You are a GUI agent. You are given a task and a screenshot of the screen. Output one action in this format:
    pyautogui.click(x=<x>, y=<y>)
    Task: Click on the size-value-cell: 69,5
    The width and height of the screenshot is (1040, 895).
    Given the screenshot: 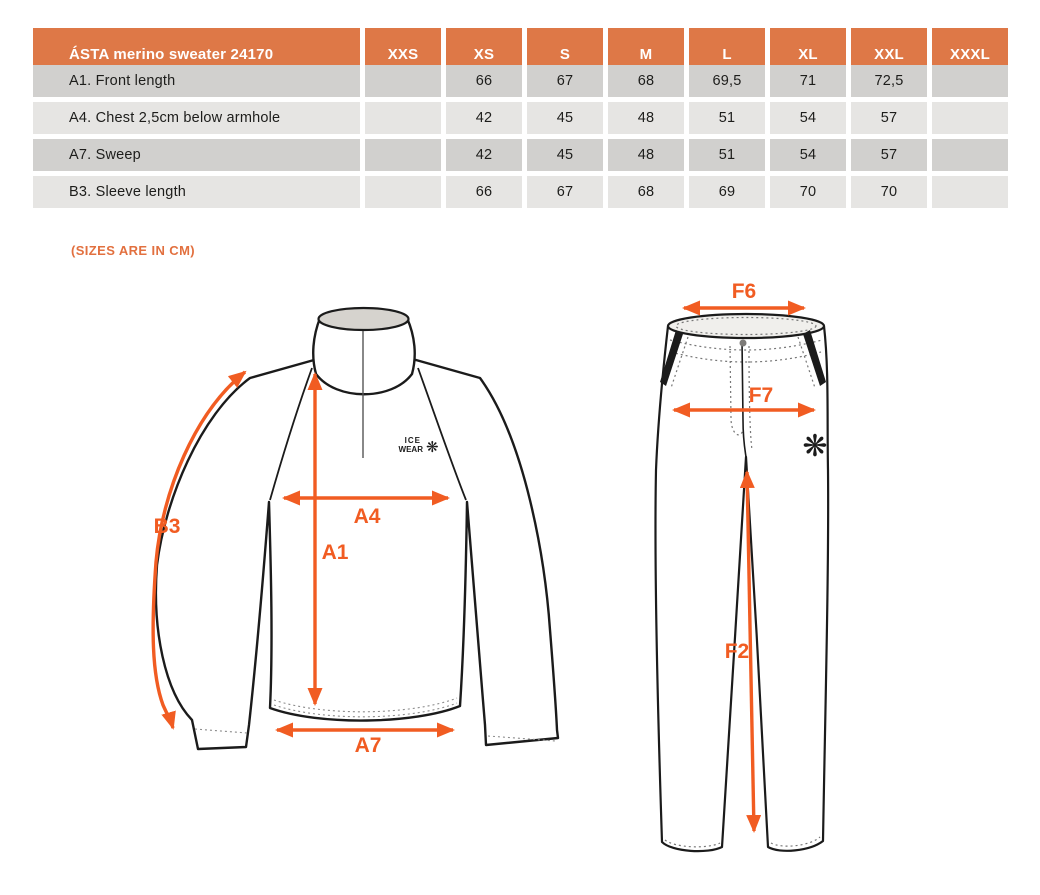 What is the action you would take?
    pyautogui.click(x=727, y=81)
    